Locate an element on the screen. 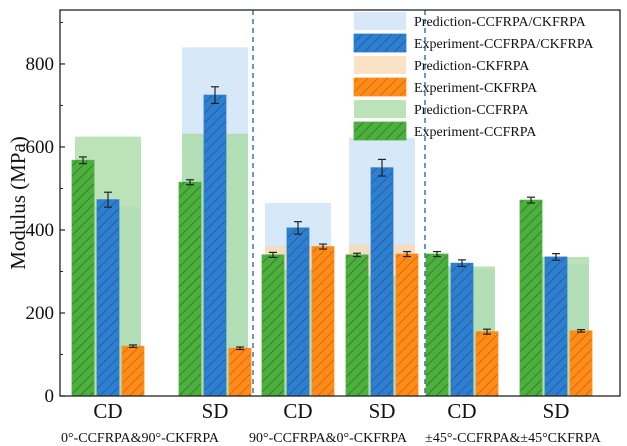  category-label-4: SD is located at coordinates (382, 411).